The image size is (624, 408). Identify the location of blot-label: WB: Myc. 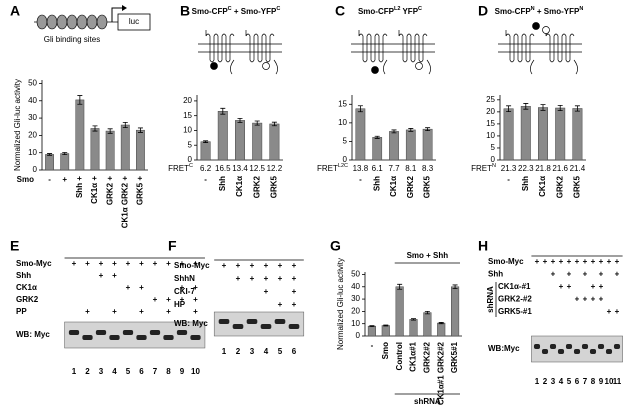
(191, 323).